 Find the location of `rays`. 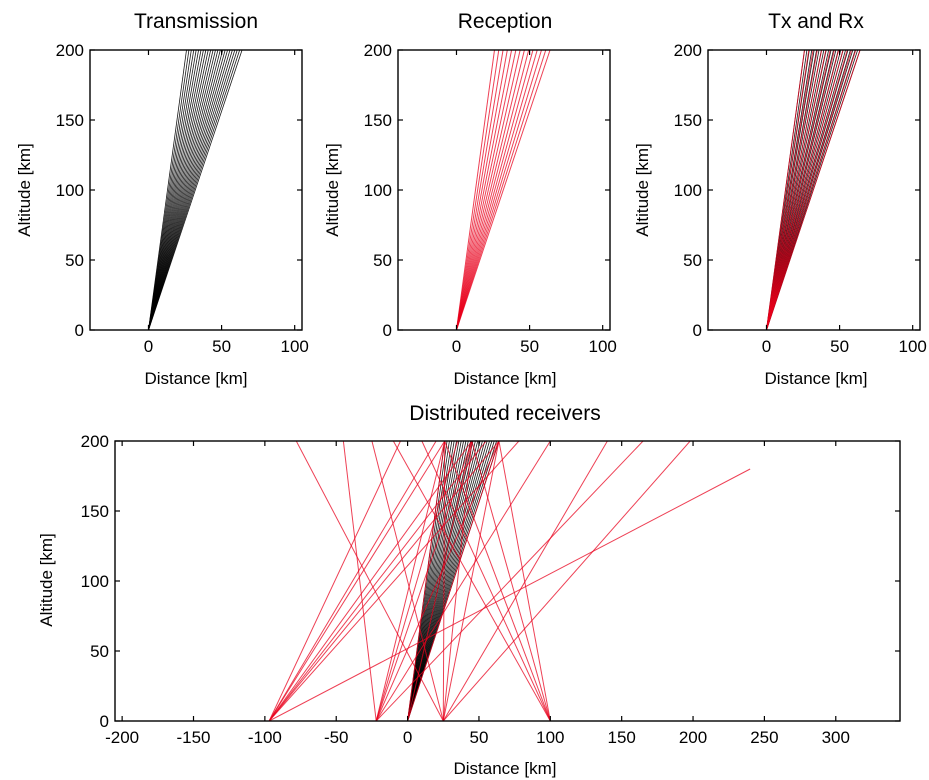

rays is located at coordinates (503, 190).